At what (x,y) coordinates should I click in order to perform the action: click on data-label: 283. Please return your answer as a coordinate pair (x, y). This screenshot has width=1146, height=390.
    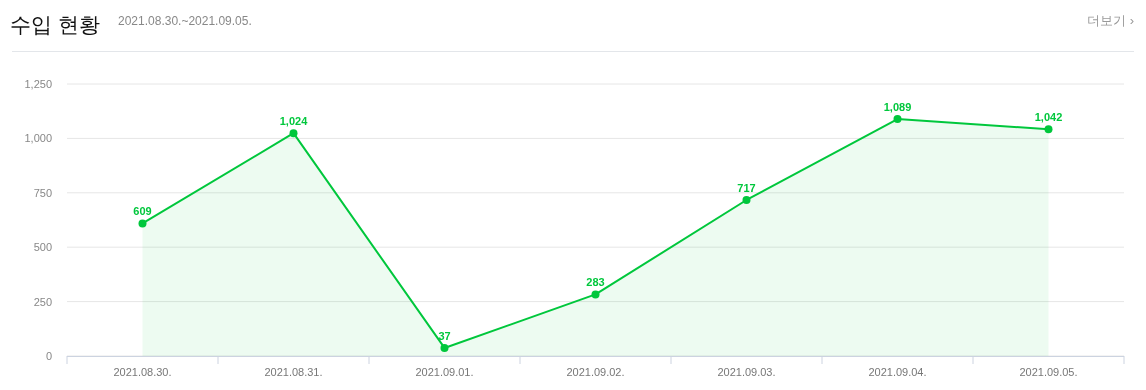
    Looking at the image, I should click on (595, 282).